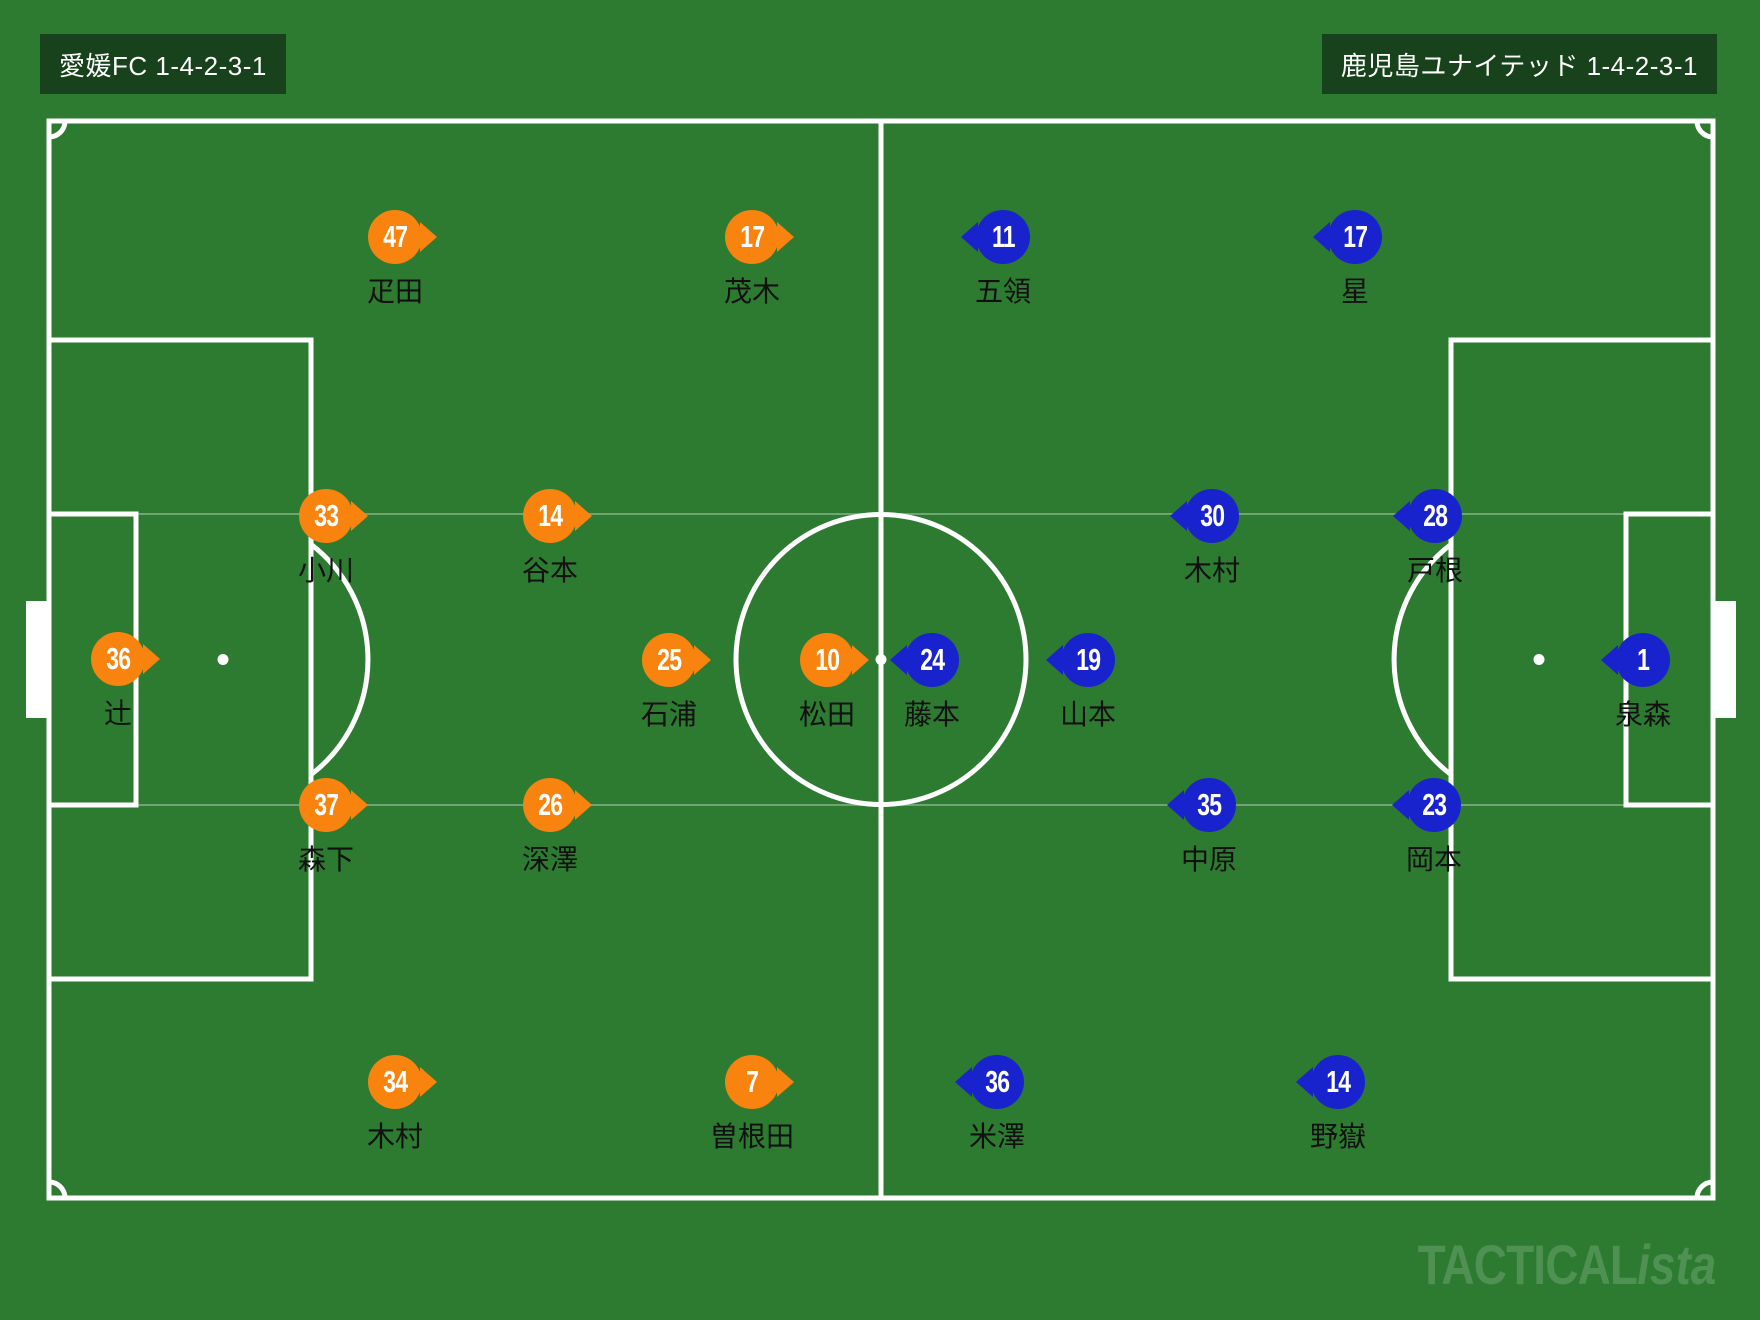 Image resolution: width=1760 pixels, height=1320 pixels. What do you see at coordinates (1539, 659) in the screenshot?
I see `penalty-spot-right` at bounding box center [1539, 659].